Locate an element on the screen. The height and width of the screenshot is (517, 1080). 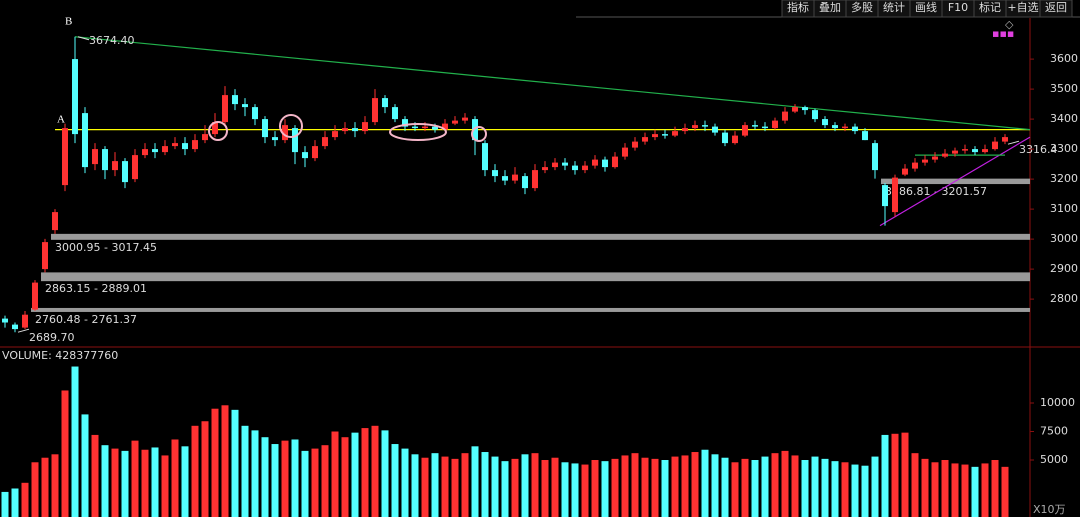
toolbar-label: 标记 is located at coordinates (990, 7).